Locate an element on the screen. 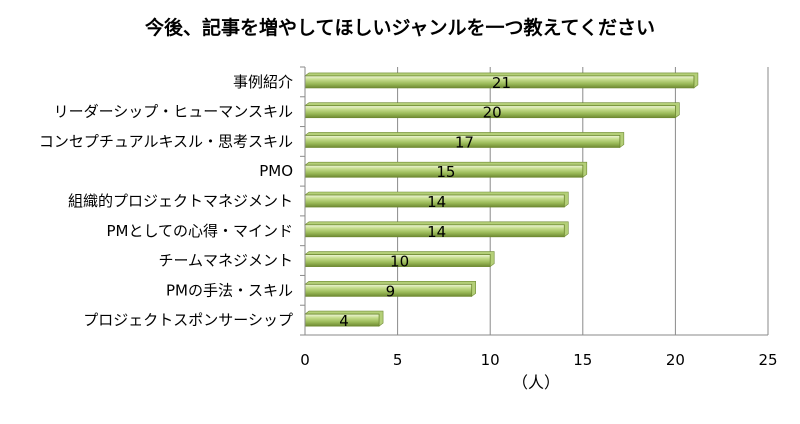  category-label: 組織的プロジェクトマネジメント is located at coordinates (180, 201).